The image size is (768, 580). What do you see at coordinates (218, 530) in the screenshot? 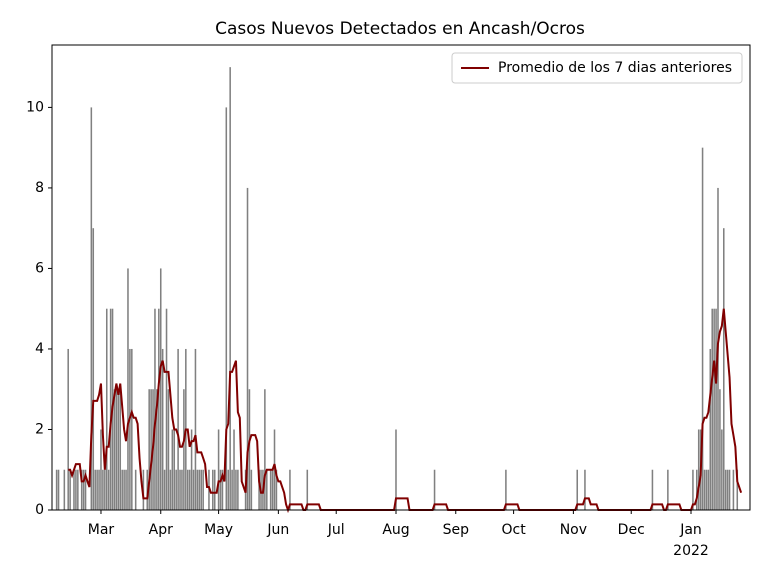
I see `x-tick-label: May` at bounding box center [218, 530].